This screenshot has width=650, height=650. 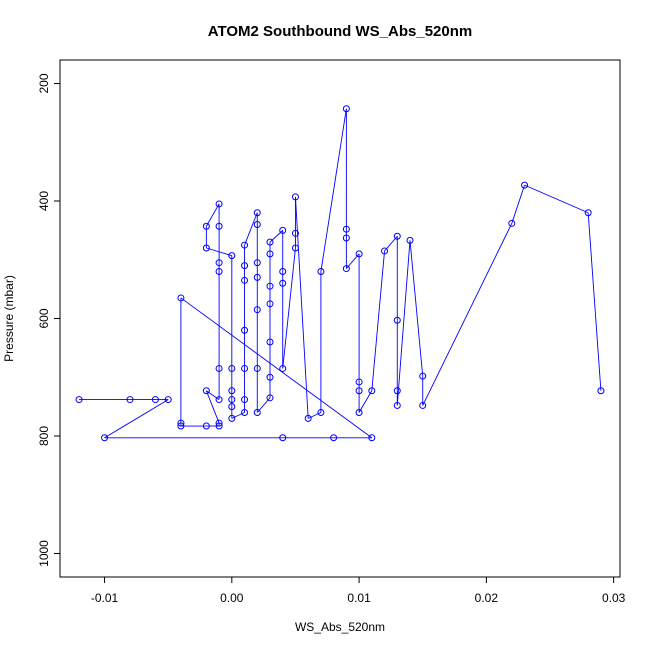 I want to click on x-tick-label: 0.00, so click(x=232, y=598).